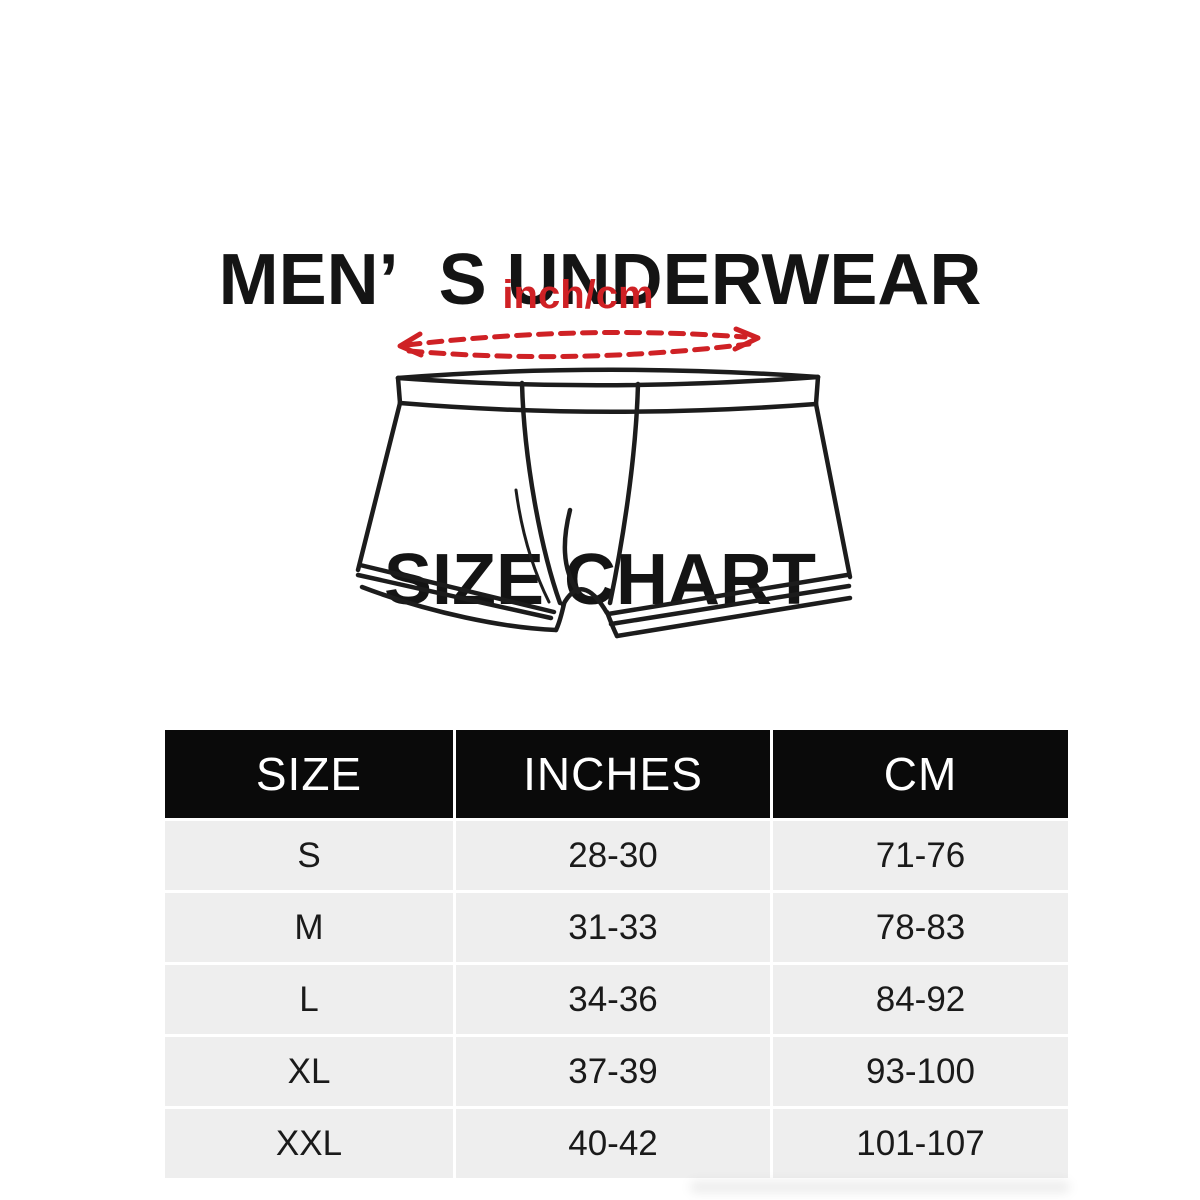 The height and width of the screenshot is (1200, 1200). What do you see at coordinates (309, 774) in the screenshot?
I see `size-table-header-size: SIZE` at bounding box center [309, 774].